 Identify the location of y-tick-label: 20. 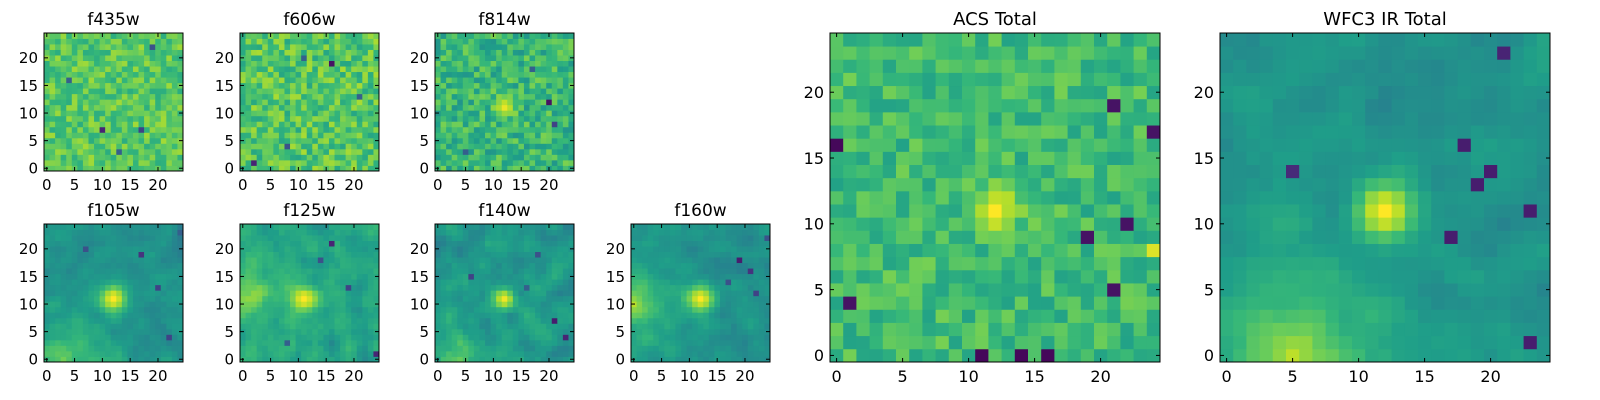
(419, 58).